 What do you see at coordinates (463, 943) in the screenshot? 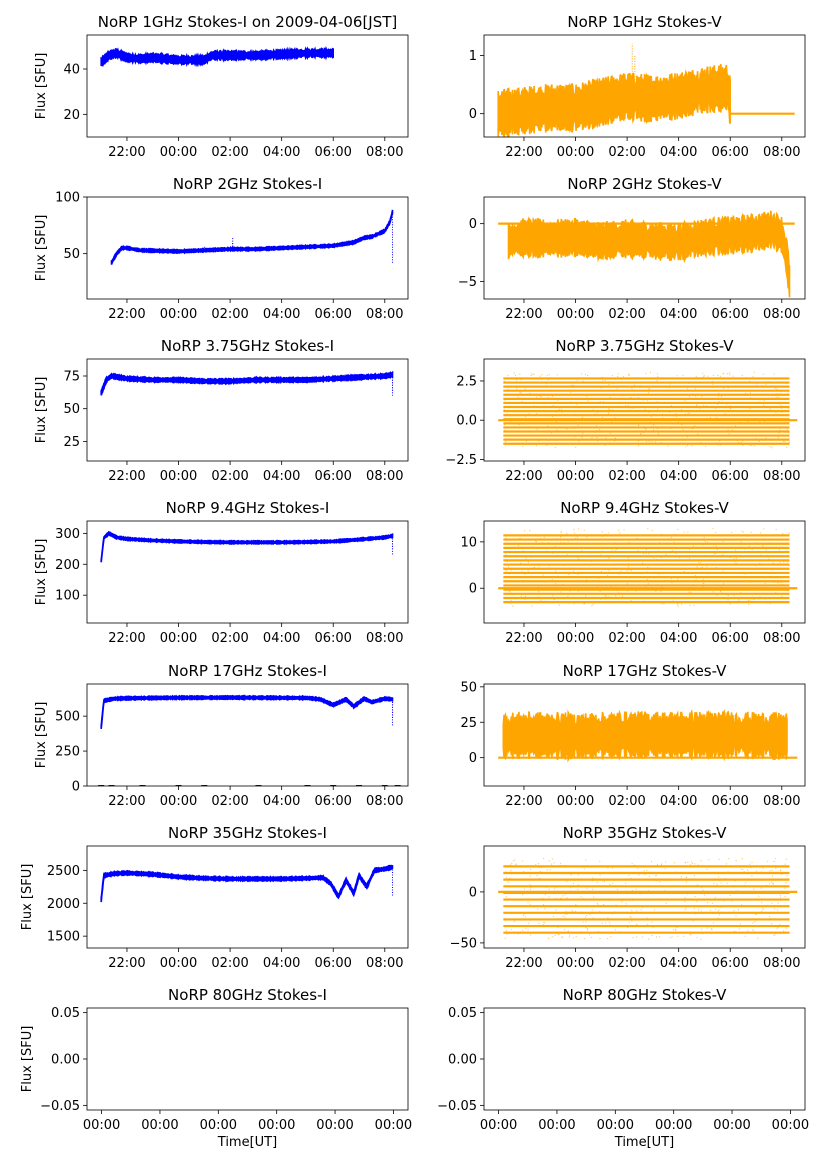
I see `y-tick-label: −50` at bounding box center [463, 943].